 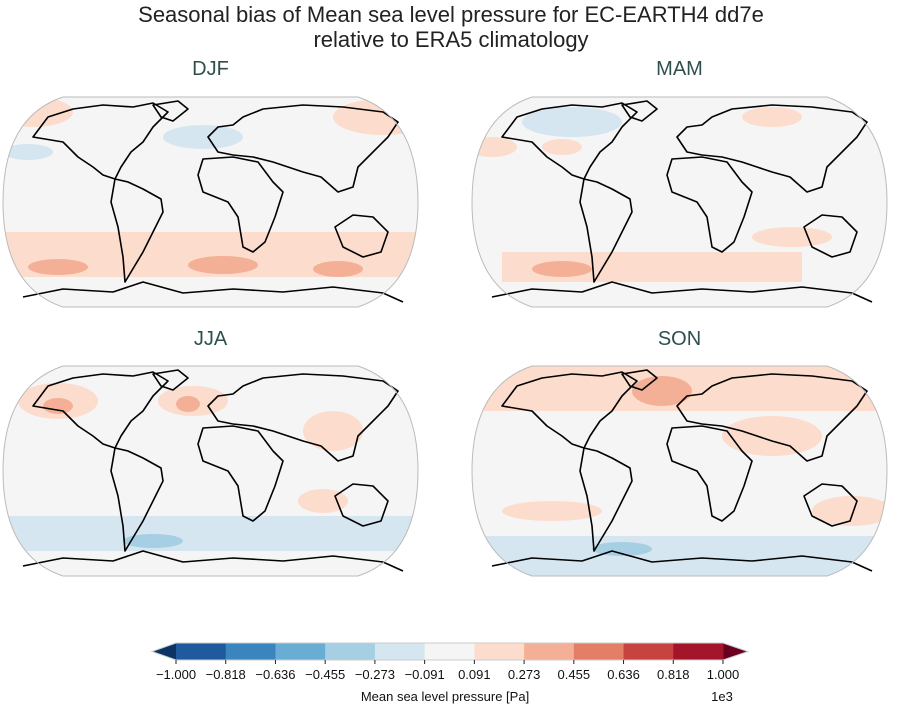 What do you see at coordinates (735, 651) in the screenshot?
I see `colorbar-extend-over` at bounding box center [735, 651].